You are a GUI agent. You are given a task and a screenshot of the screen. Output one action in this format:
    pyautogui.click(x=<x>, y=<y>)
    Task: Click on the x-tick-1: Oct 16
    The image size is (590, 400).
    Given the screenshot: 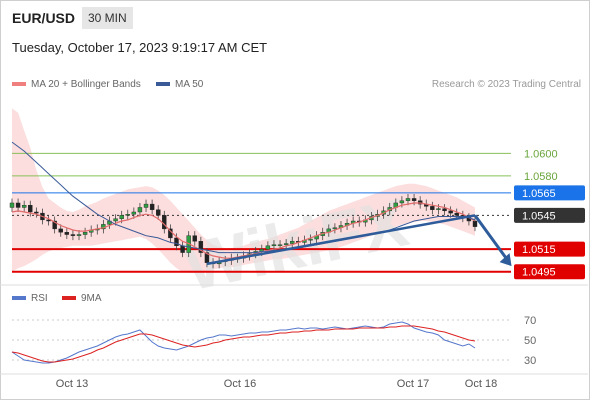 What is the action you would take?
    pyautogui.click(x=240, y=384)
    